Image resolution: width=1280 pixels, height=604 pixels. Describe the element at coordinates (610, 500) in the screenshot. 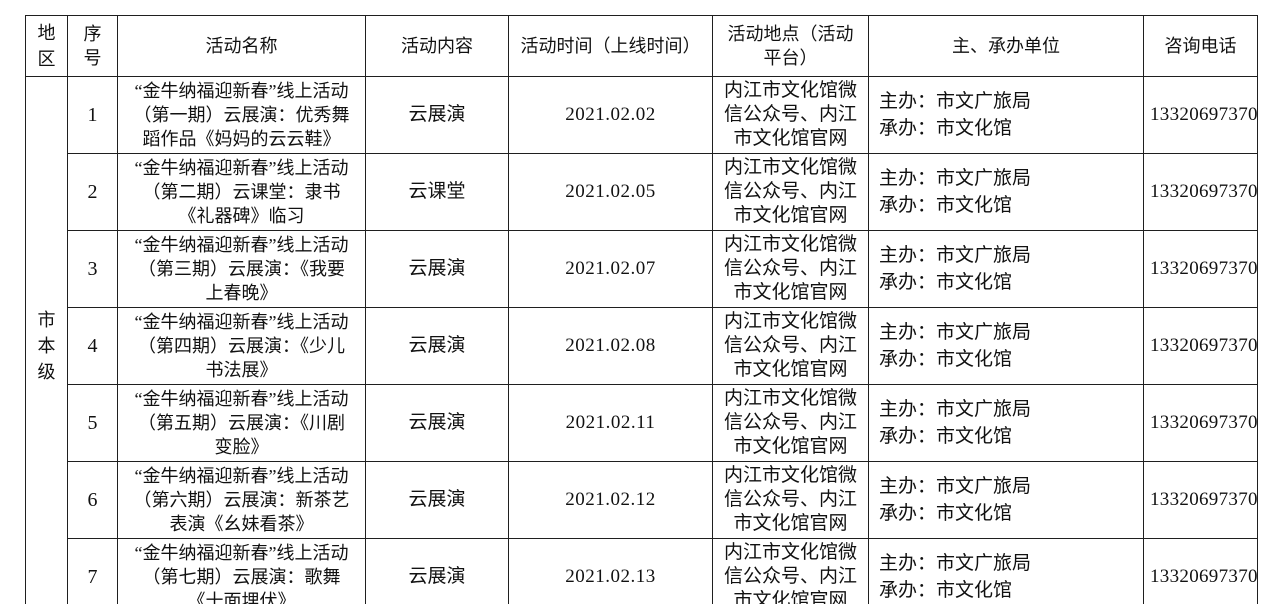

I see `activity-time-cell: 2021.02.12` at that location.